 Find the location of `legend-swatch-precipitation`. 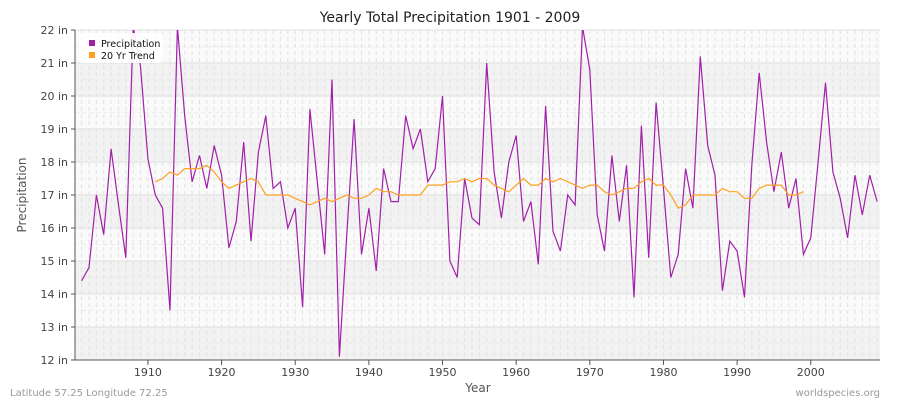

legend-swatch-precipitation is located at coordinates (92, 43).